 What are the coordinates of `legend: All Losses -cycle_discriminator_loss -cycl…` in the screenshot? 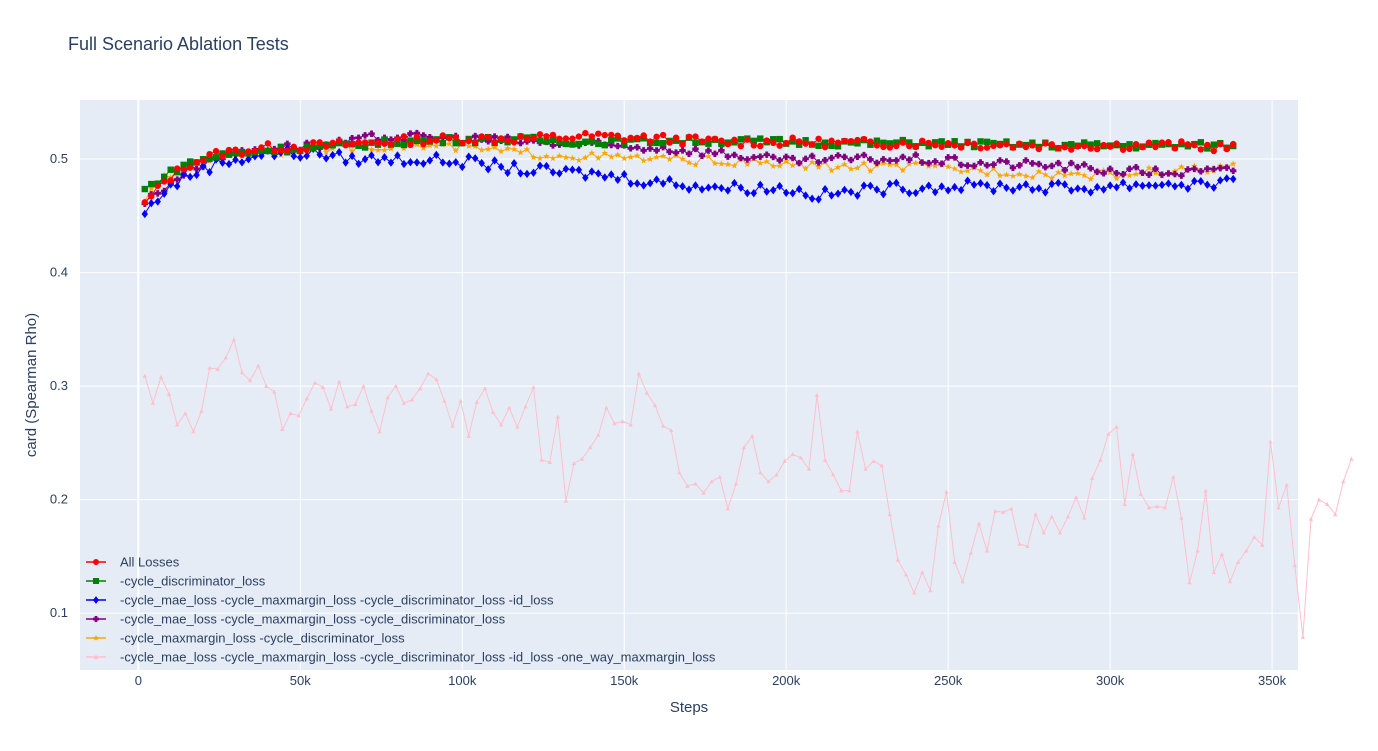 It's located at (401, 610).